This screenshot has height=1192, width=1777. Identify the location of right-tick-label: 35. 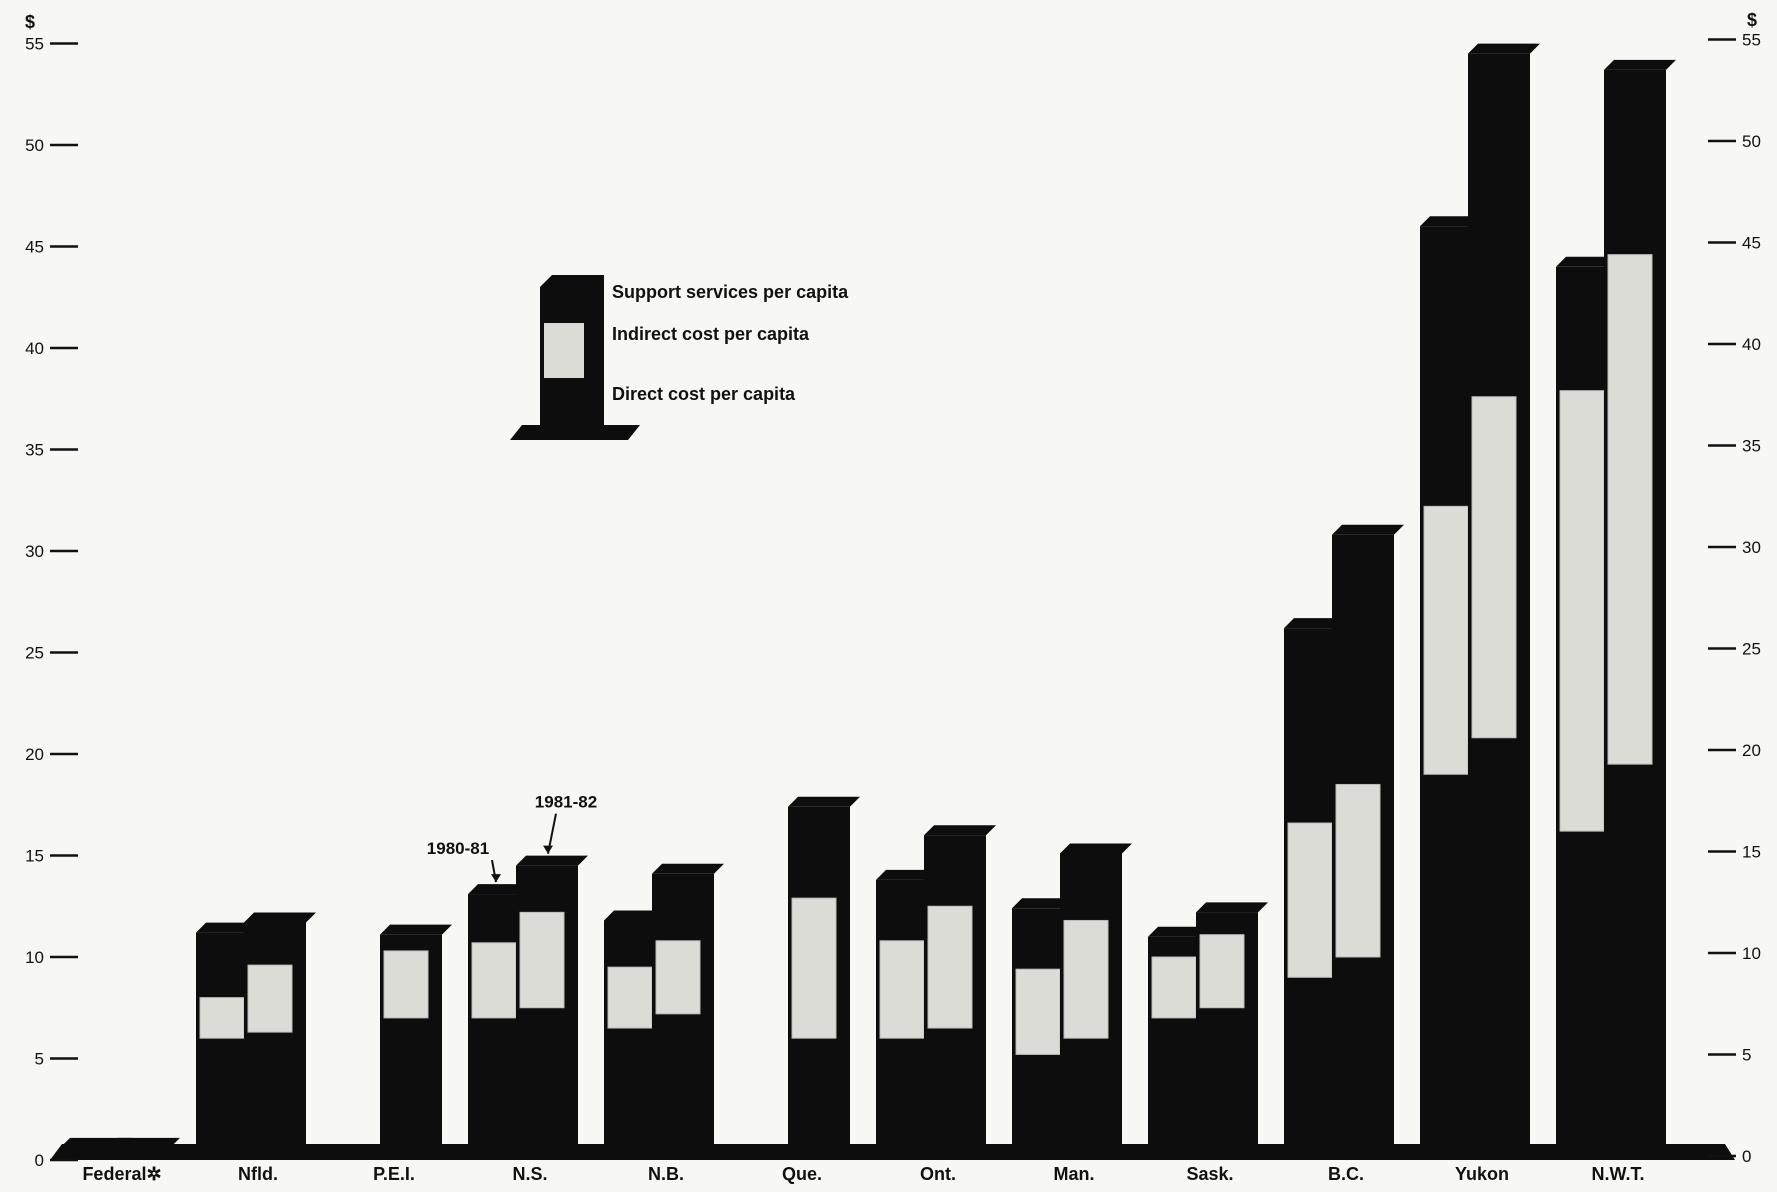
(1751, 446).